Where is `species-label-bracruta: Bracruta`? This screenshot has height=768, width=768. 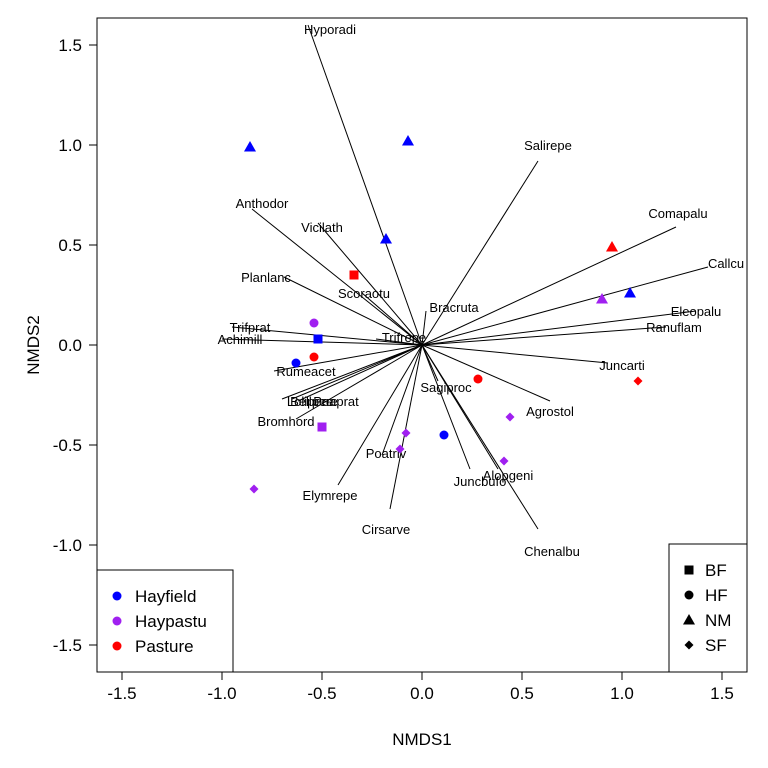 species-label-bracruta: Bracruta is located at coordinates (454, 307).